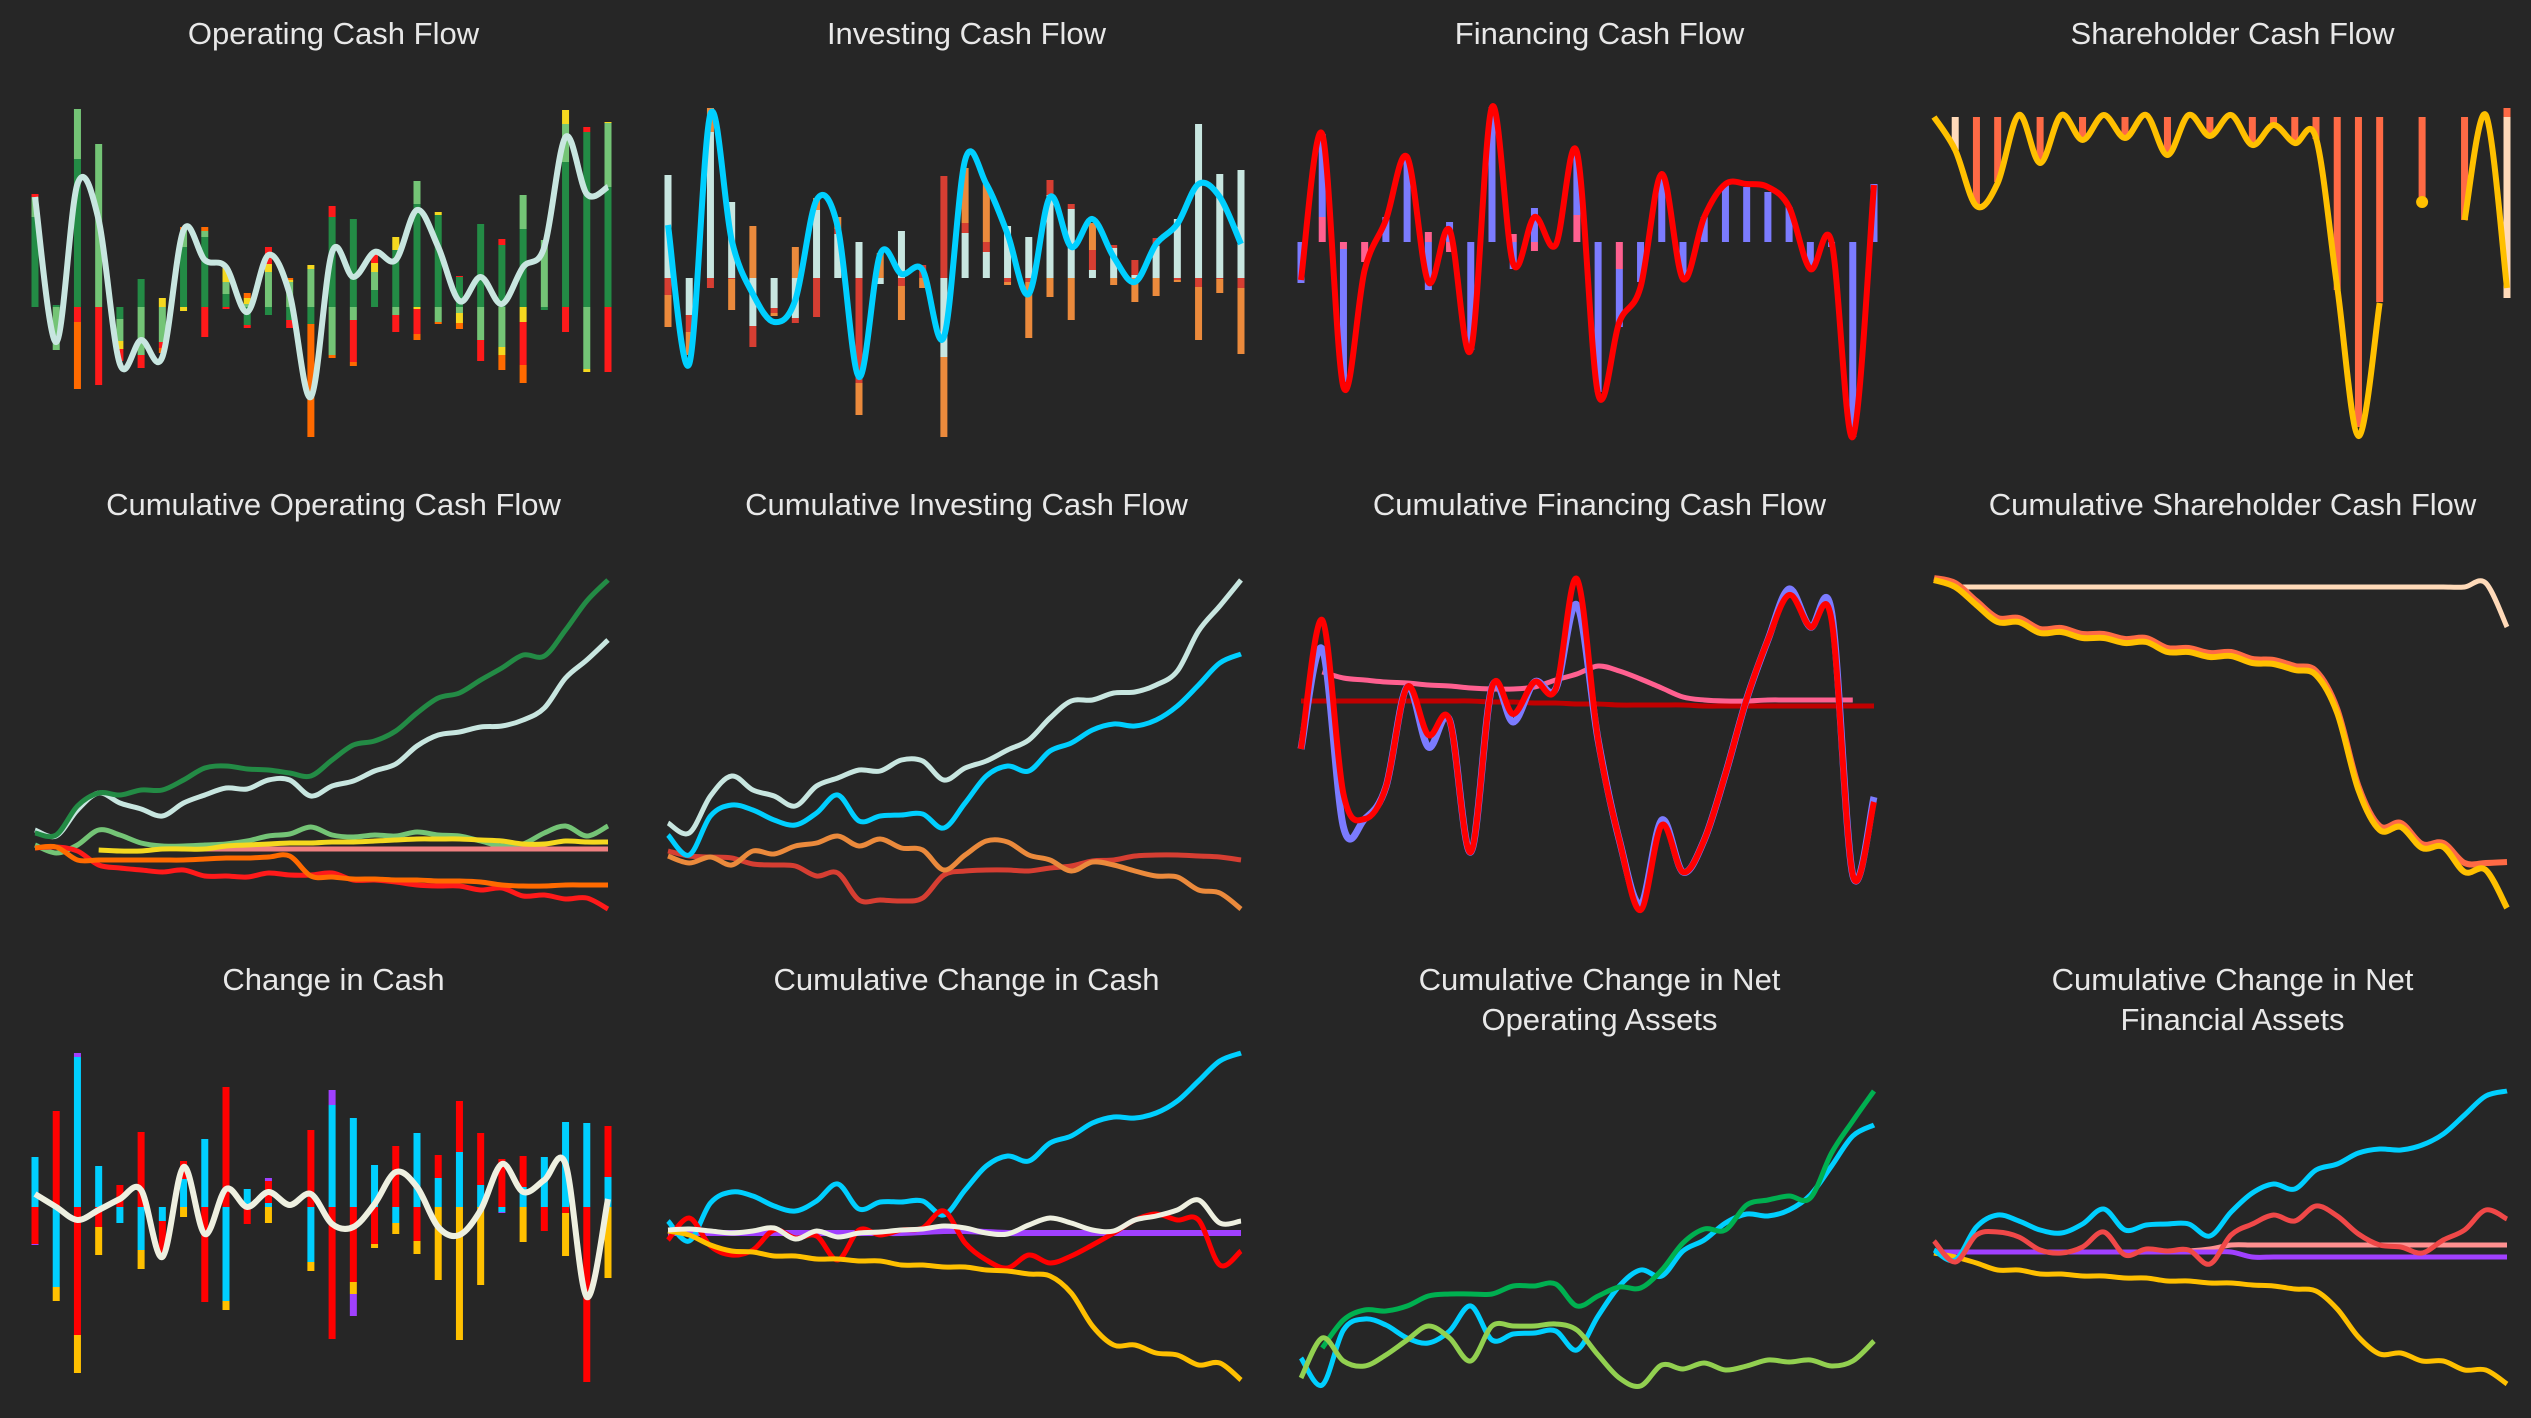 The width and height of the screenshot is (2531, 1418). What do you see at coordinates (966, 979) in the screenshot?
I see `chart-title: Cumulative Change in Cash` at bounding box center [966, 979].